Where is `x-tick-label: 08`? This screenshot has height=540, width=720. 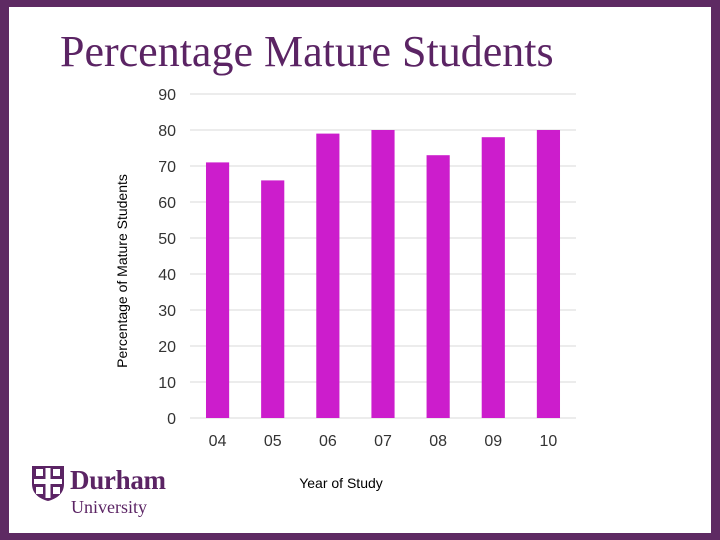
x-tick-label: 08 is located at coordinates (438, 441).